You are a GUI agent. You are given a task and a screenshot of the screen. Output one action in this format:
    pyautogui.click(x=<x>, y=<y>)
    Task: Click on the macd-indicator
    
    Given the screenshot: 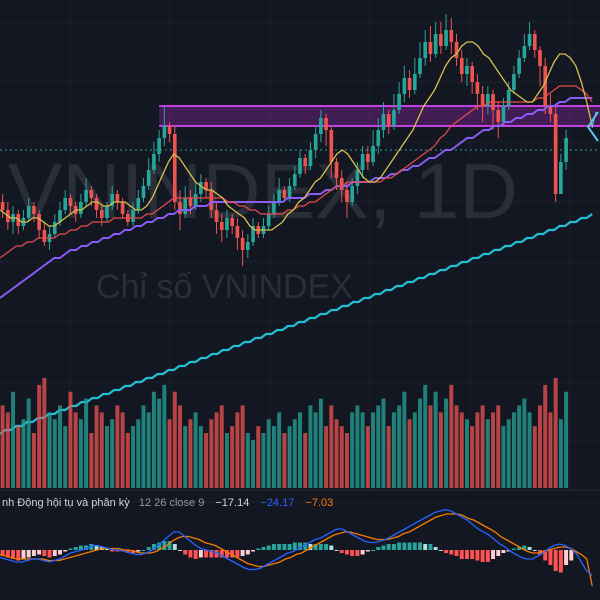 What is the action you would take?
    pyautogui.click(x=296, y=547)
    